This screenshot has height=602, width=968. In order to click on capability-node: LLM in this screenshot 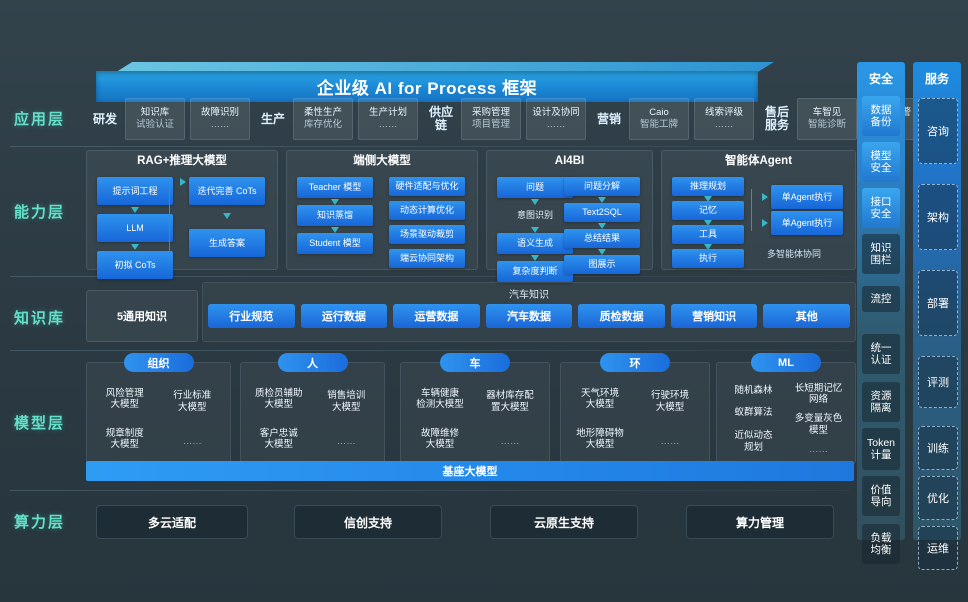, I will do `click(135, 228)`.